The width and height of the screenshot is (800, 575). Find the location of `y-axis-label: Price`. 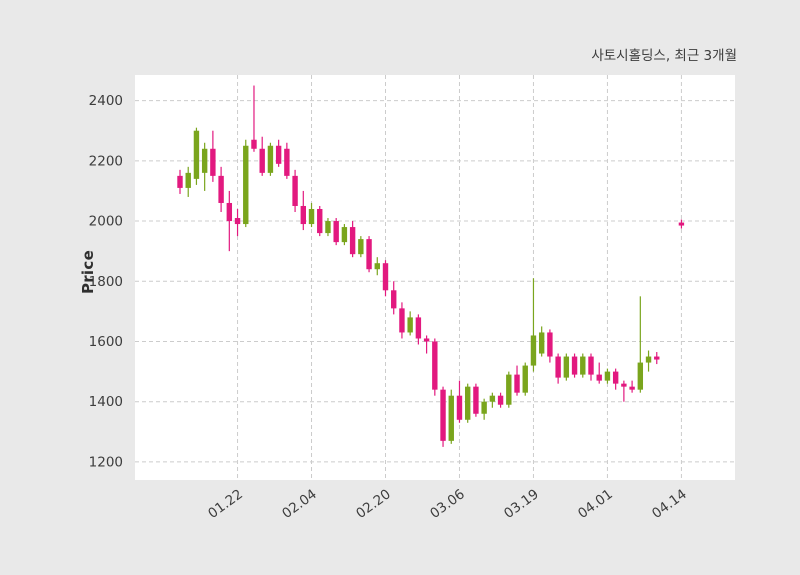

y-axis-label: Price is located at coordinates (88, 272).